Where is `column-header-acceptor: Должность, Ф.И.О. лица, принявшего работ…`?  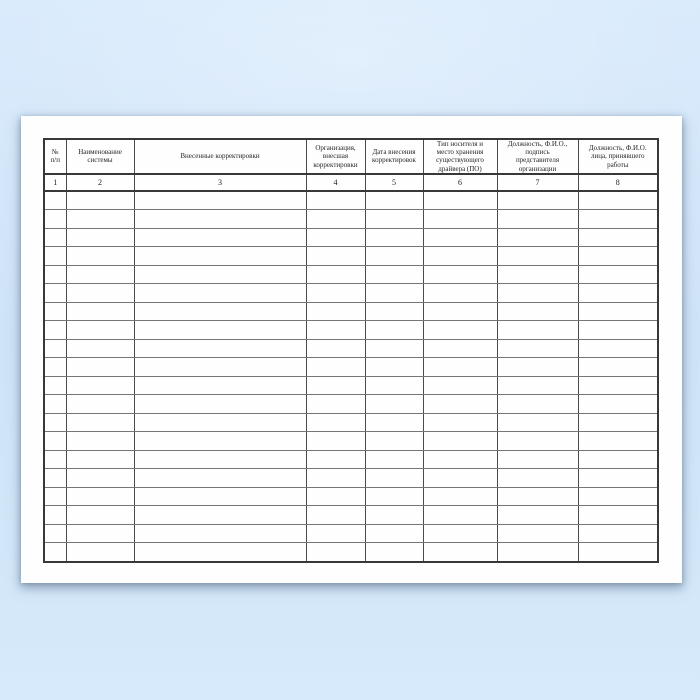 column-header-acceptor: Должность, Ф.И.О. лица, принявшего работ… is located at coordinates (618, 156).